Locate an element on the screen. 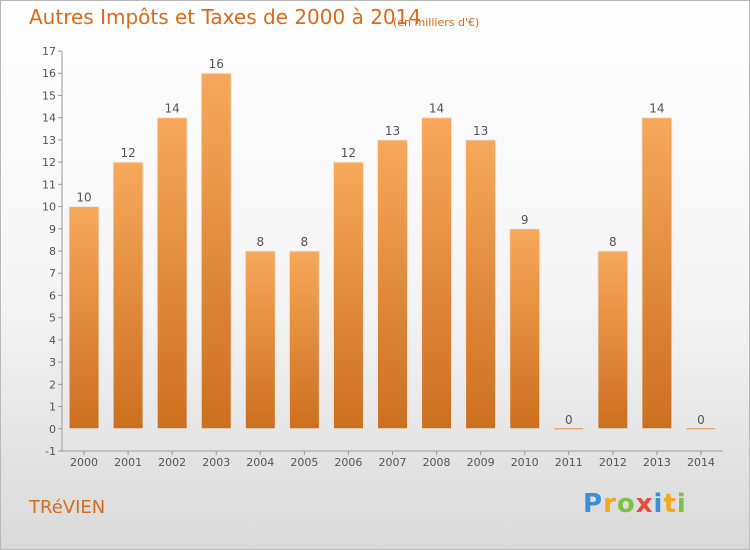  x-tick-label: 2012 is located at coordinates (613, 462).